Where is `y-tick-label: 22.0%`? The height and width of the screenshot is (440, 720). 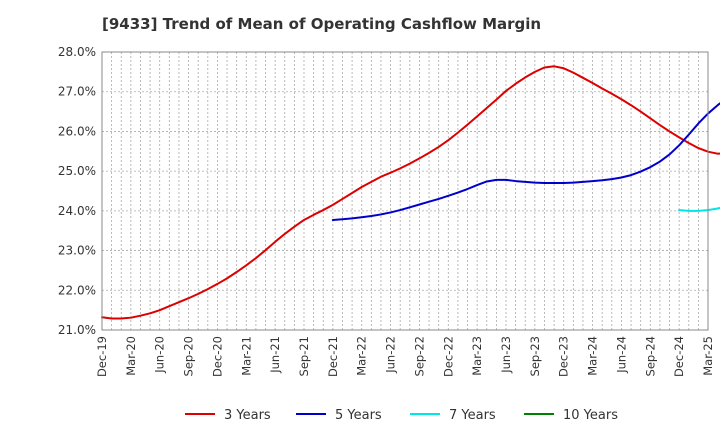 y-tick-label: 22.0% is located at coordinates (77, 290).